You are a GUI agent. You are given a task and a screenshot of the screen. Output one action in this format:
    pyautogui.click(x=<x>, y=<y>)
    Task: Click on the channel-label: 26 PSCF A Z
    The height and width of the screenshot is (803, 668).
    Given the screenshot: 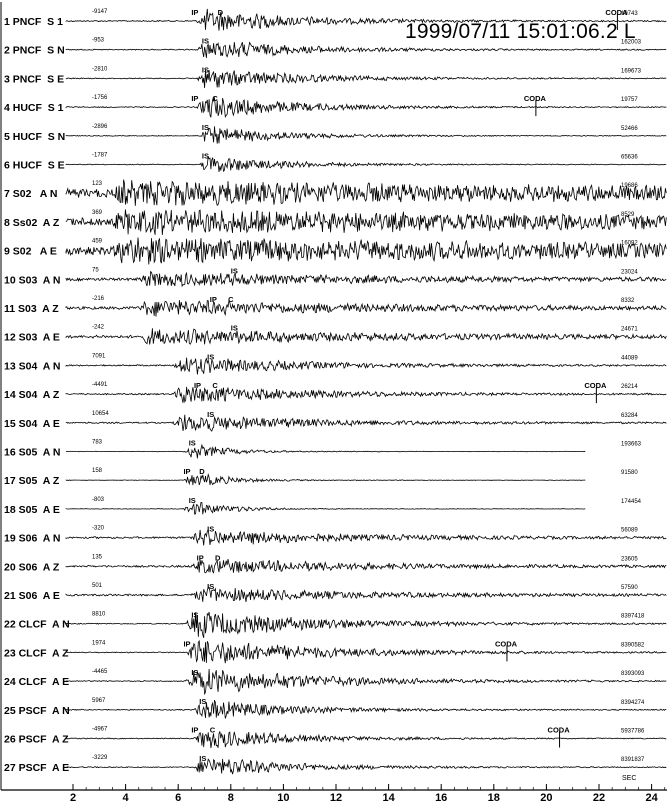 What is the action you would take?
    pyautogui.click(x=36, y=740)
    